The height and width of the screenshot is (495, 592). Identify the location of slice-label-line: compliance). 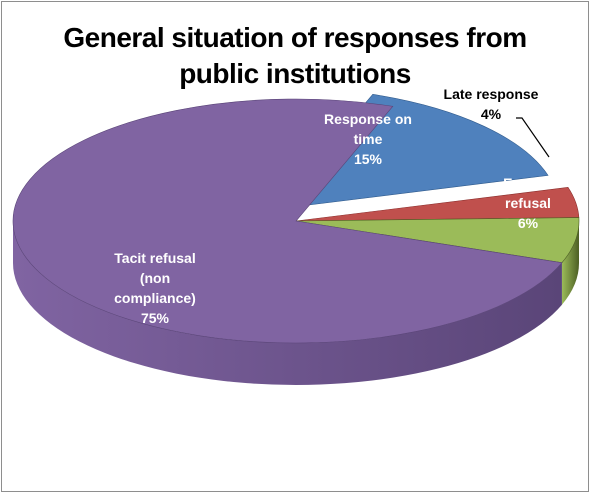
(155, 298).